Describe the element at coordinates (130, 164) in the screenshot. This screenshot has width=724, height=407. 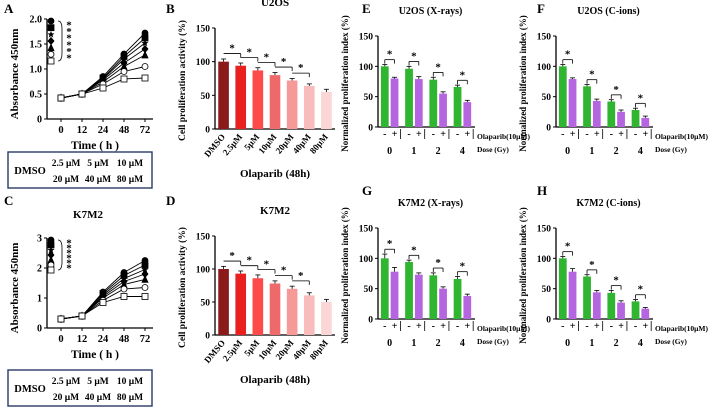
I see `panel-a-legend-conc: 10 μM` at that location.